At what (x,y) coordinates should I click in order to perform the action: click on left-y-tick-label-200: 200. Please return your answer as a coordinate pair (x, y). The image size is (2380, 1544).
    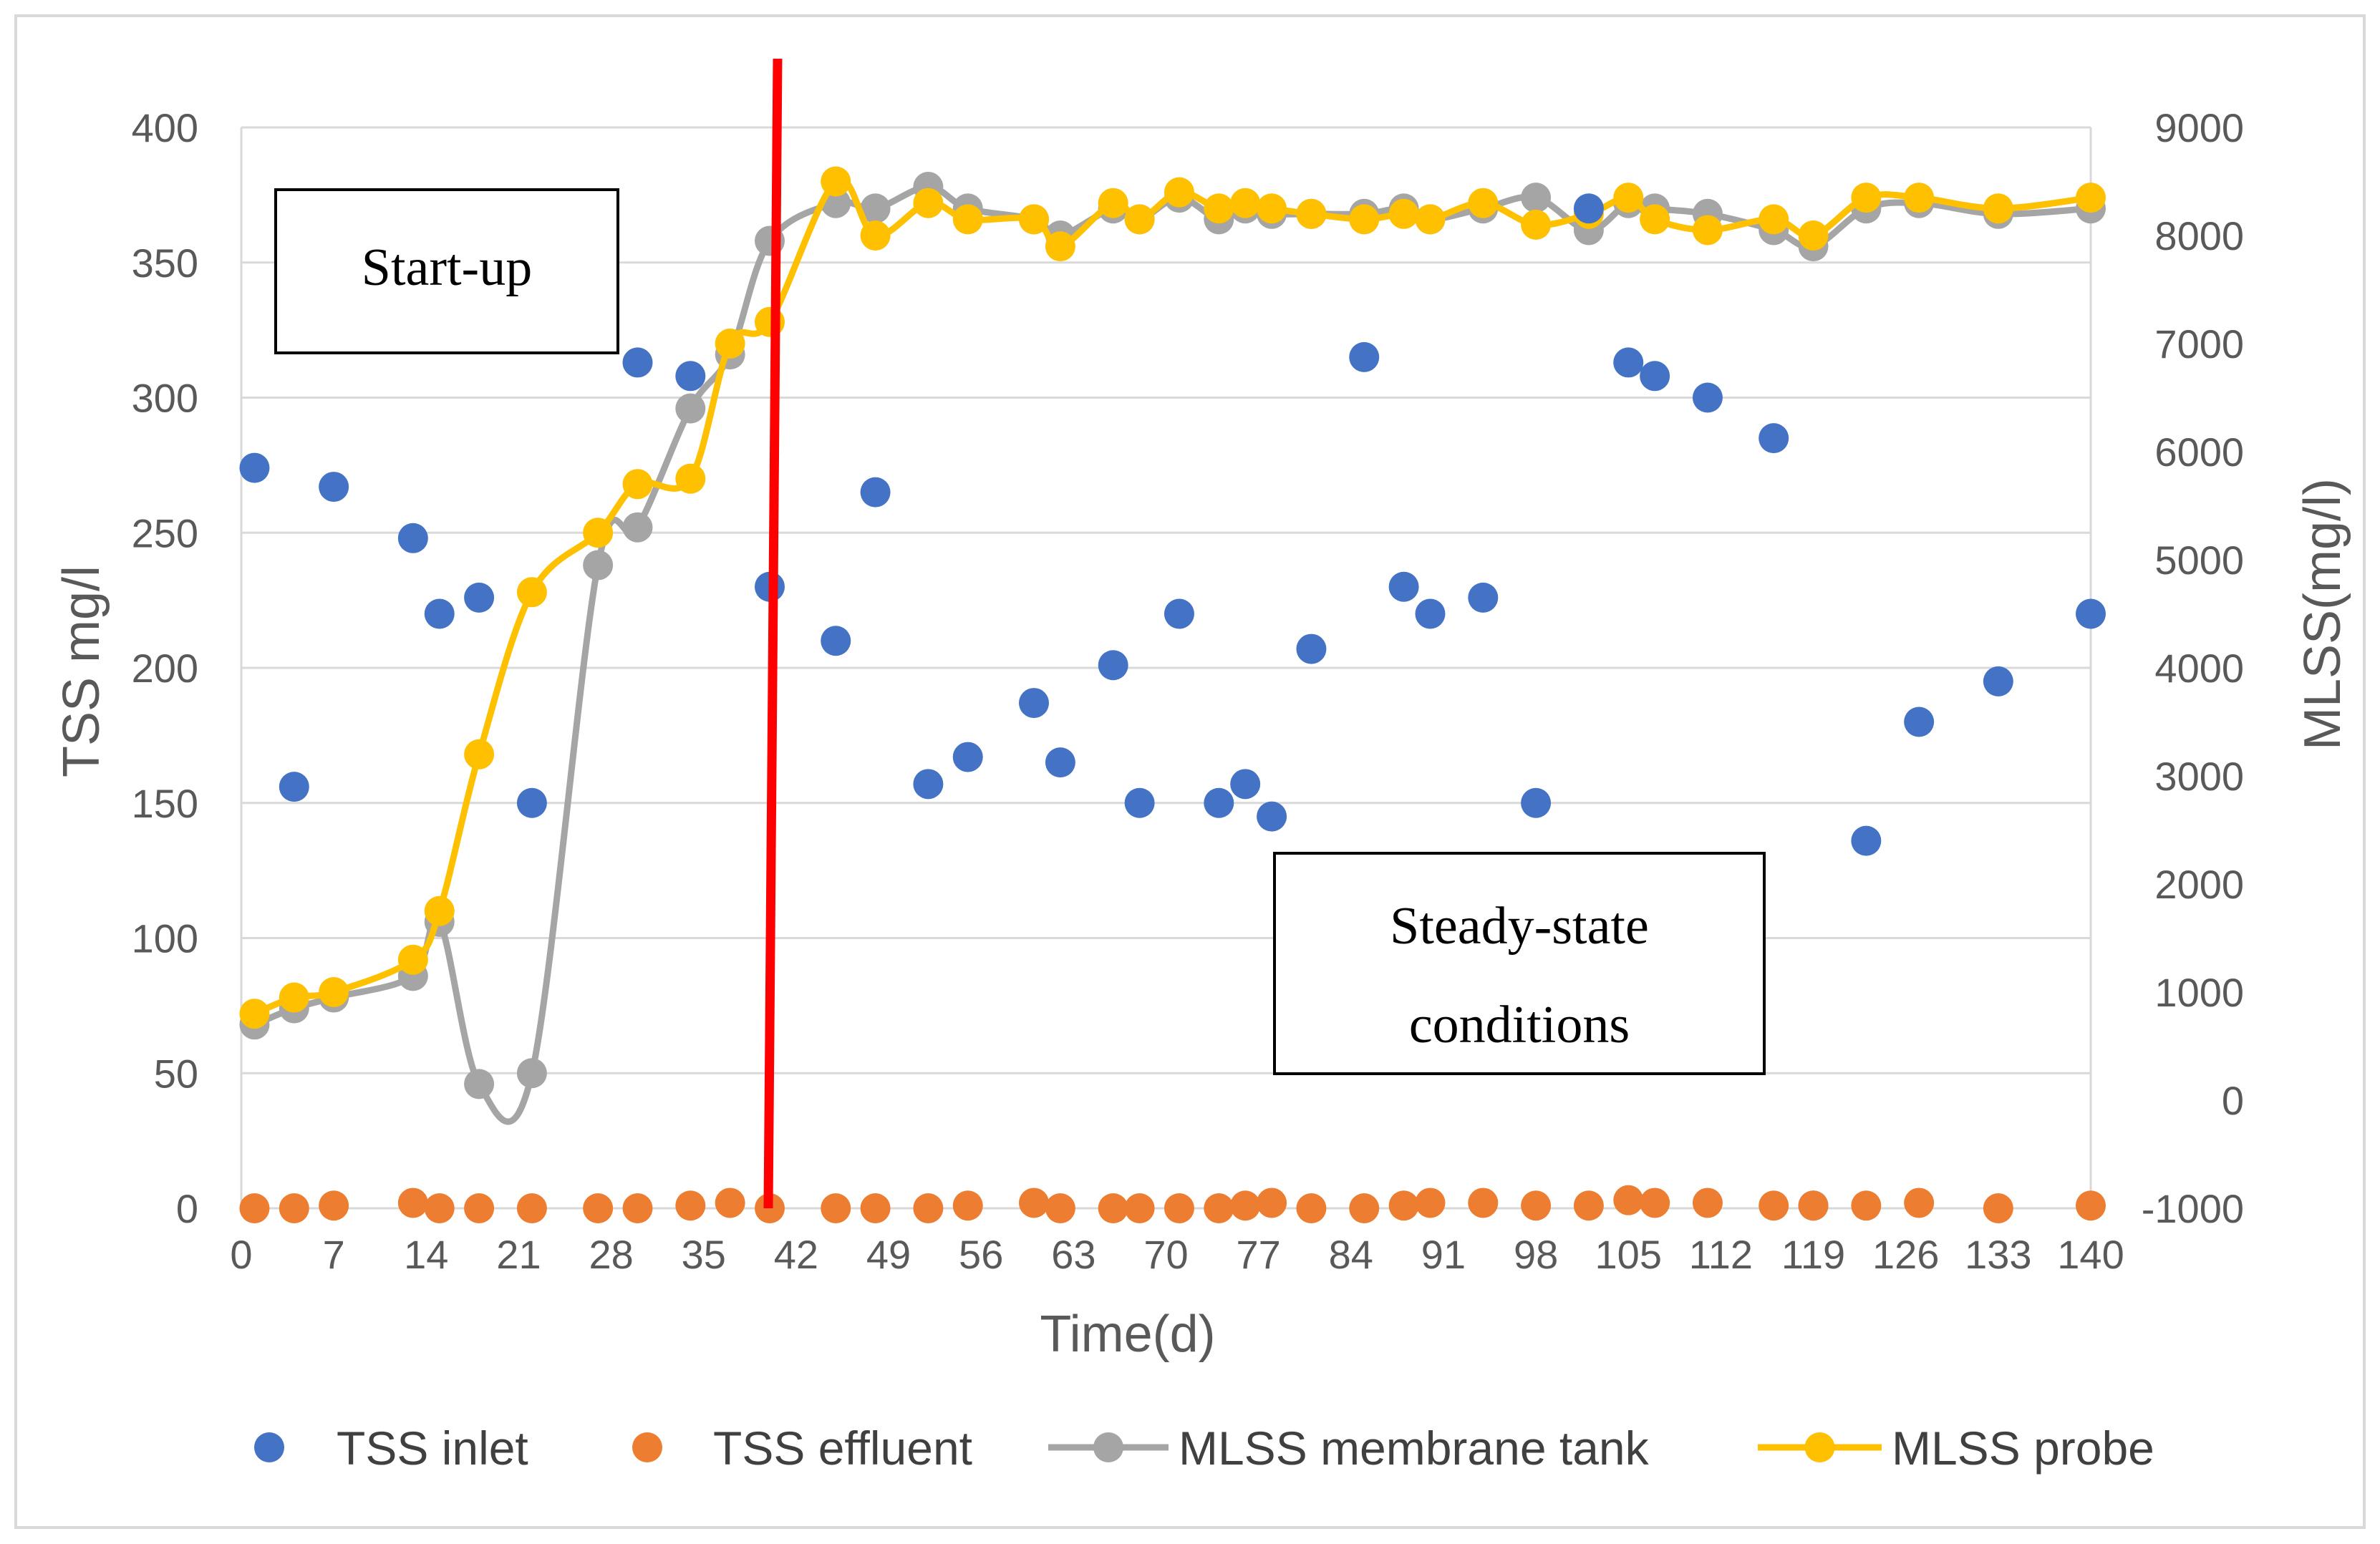
    Looking at the image, I should click on (165, 668).